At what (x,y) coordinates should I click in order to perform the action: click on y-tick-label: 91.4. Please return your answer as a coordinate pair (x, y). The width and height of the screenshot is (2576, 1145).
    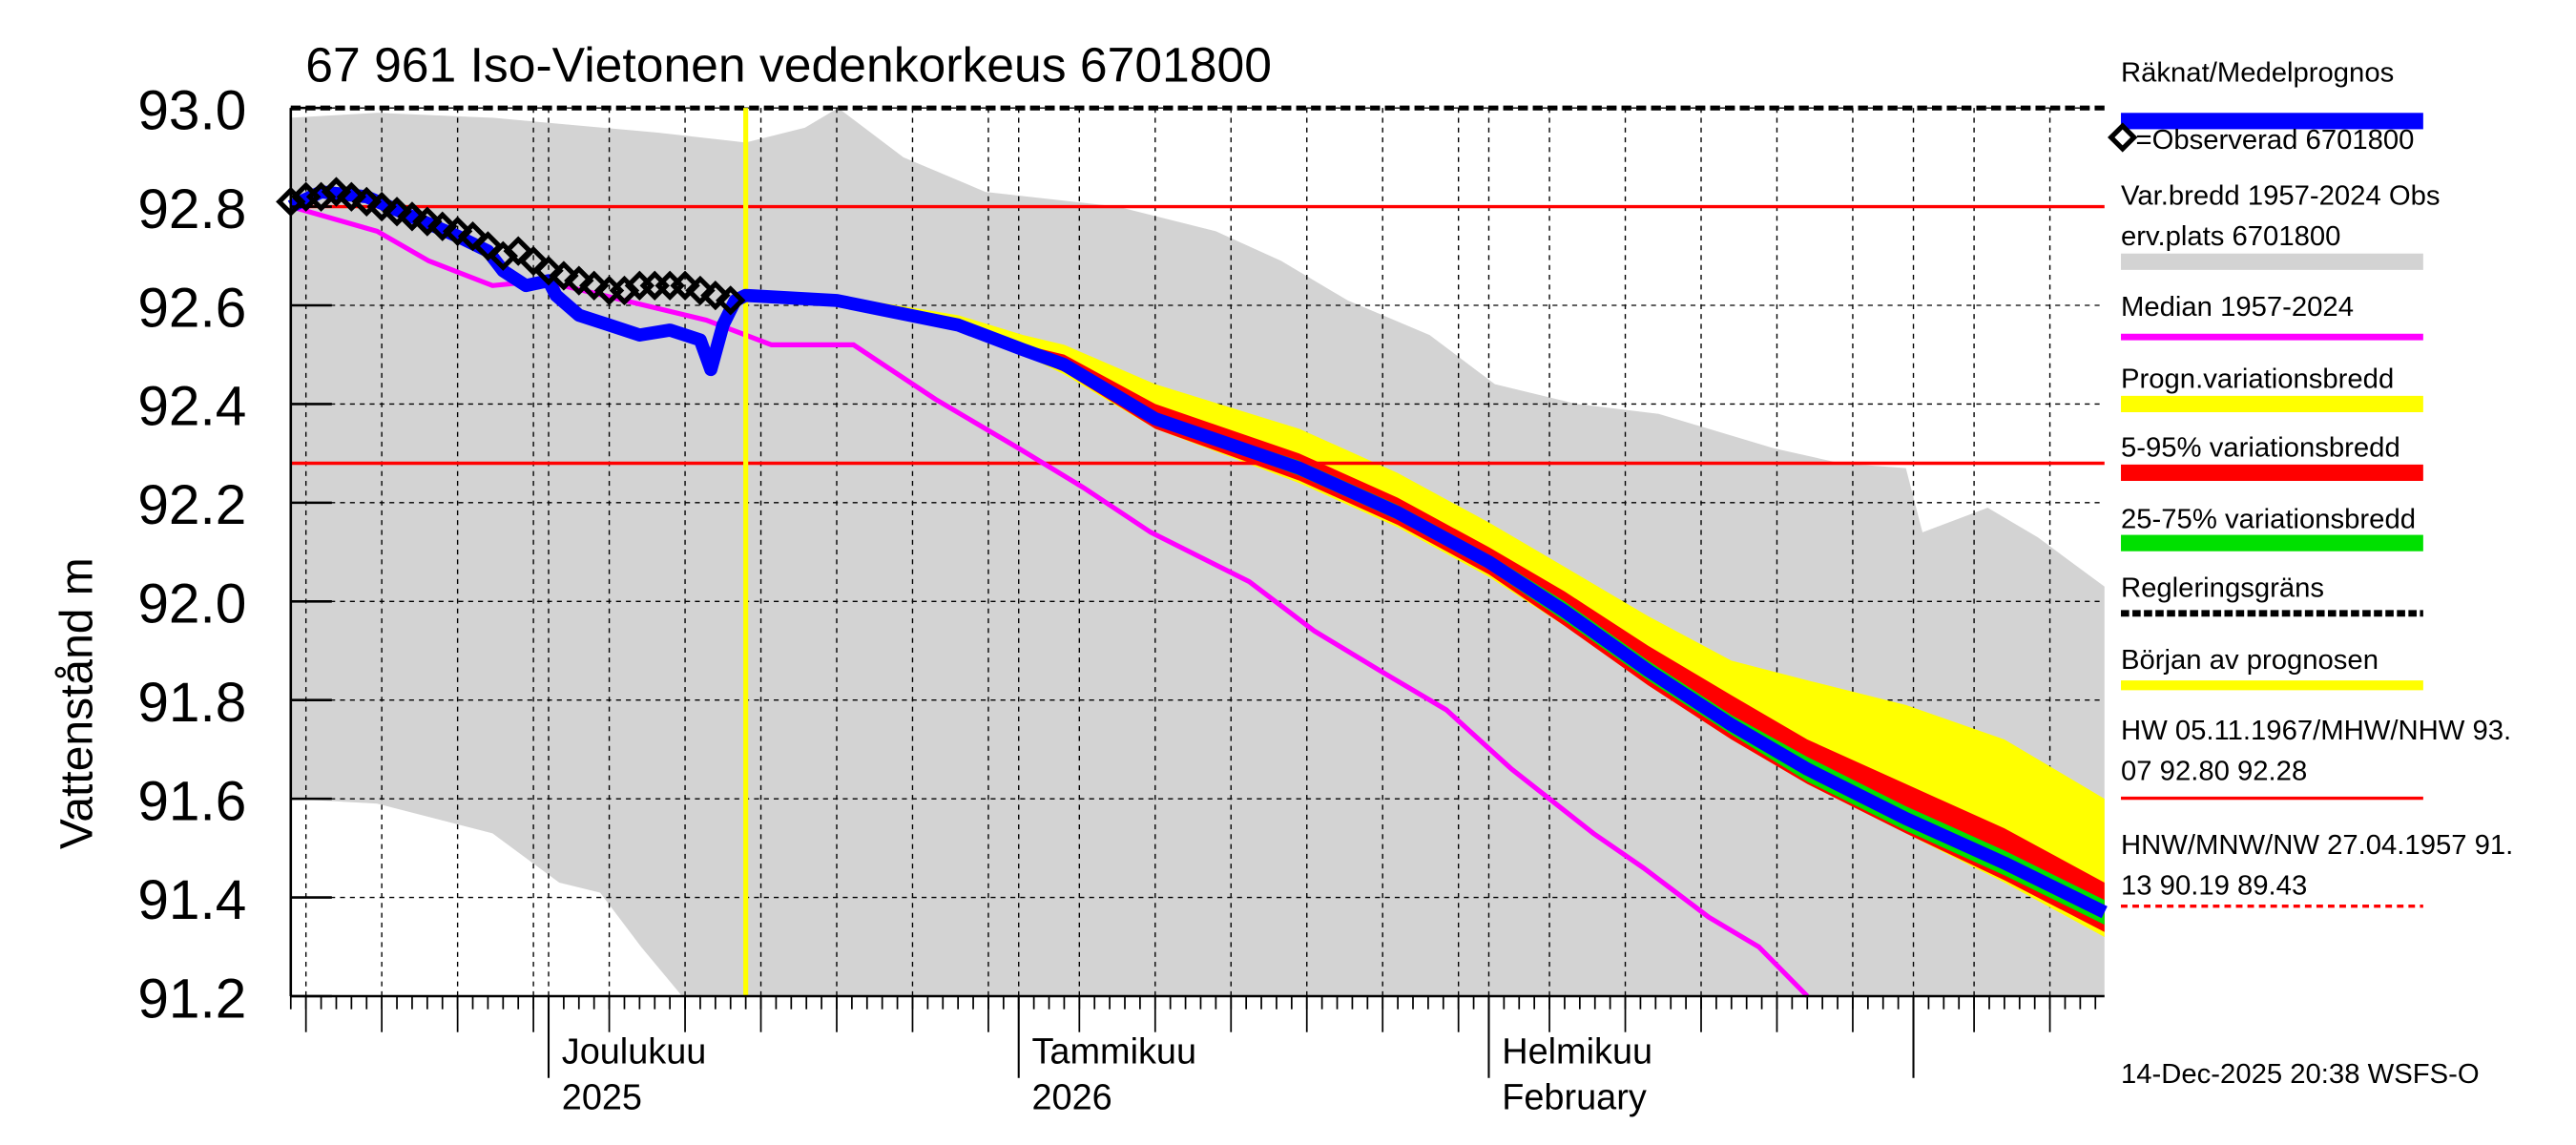
    Looking at the image, I should click on (191, 900).